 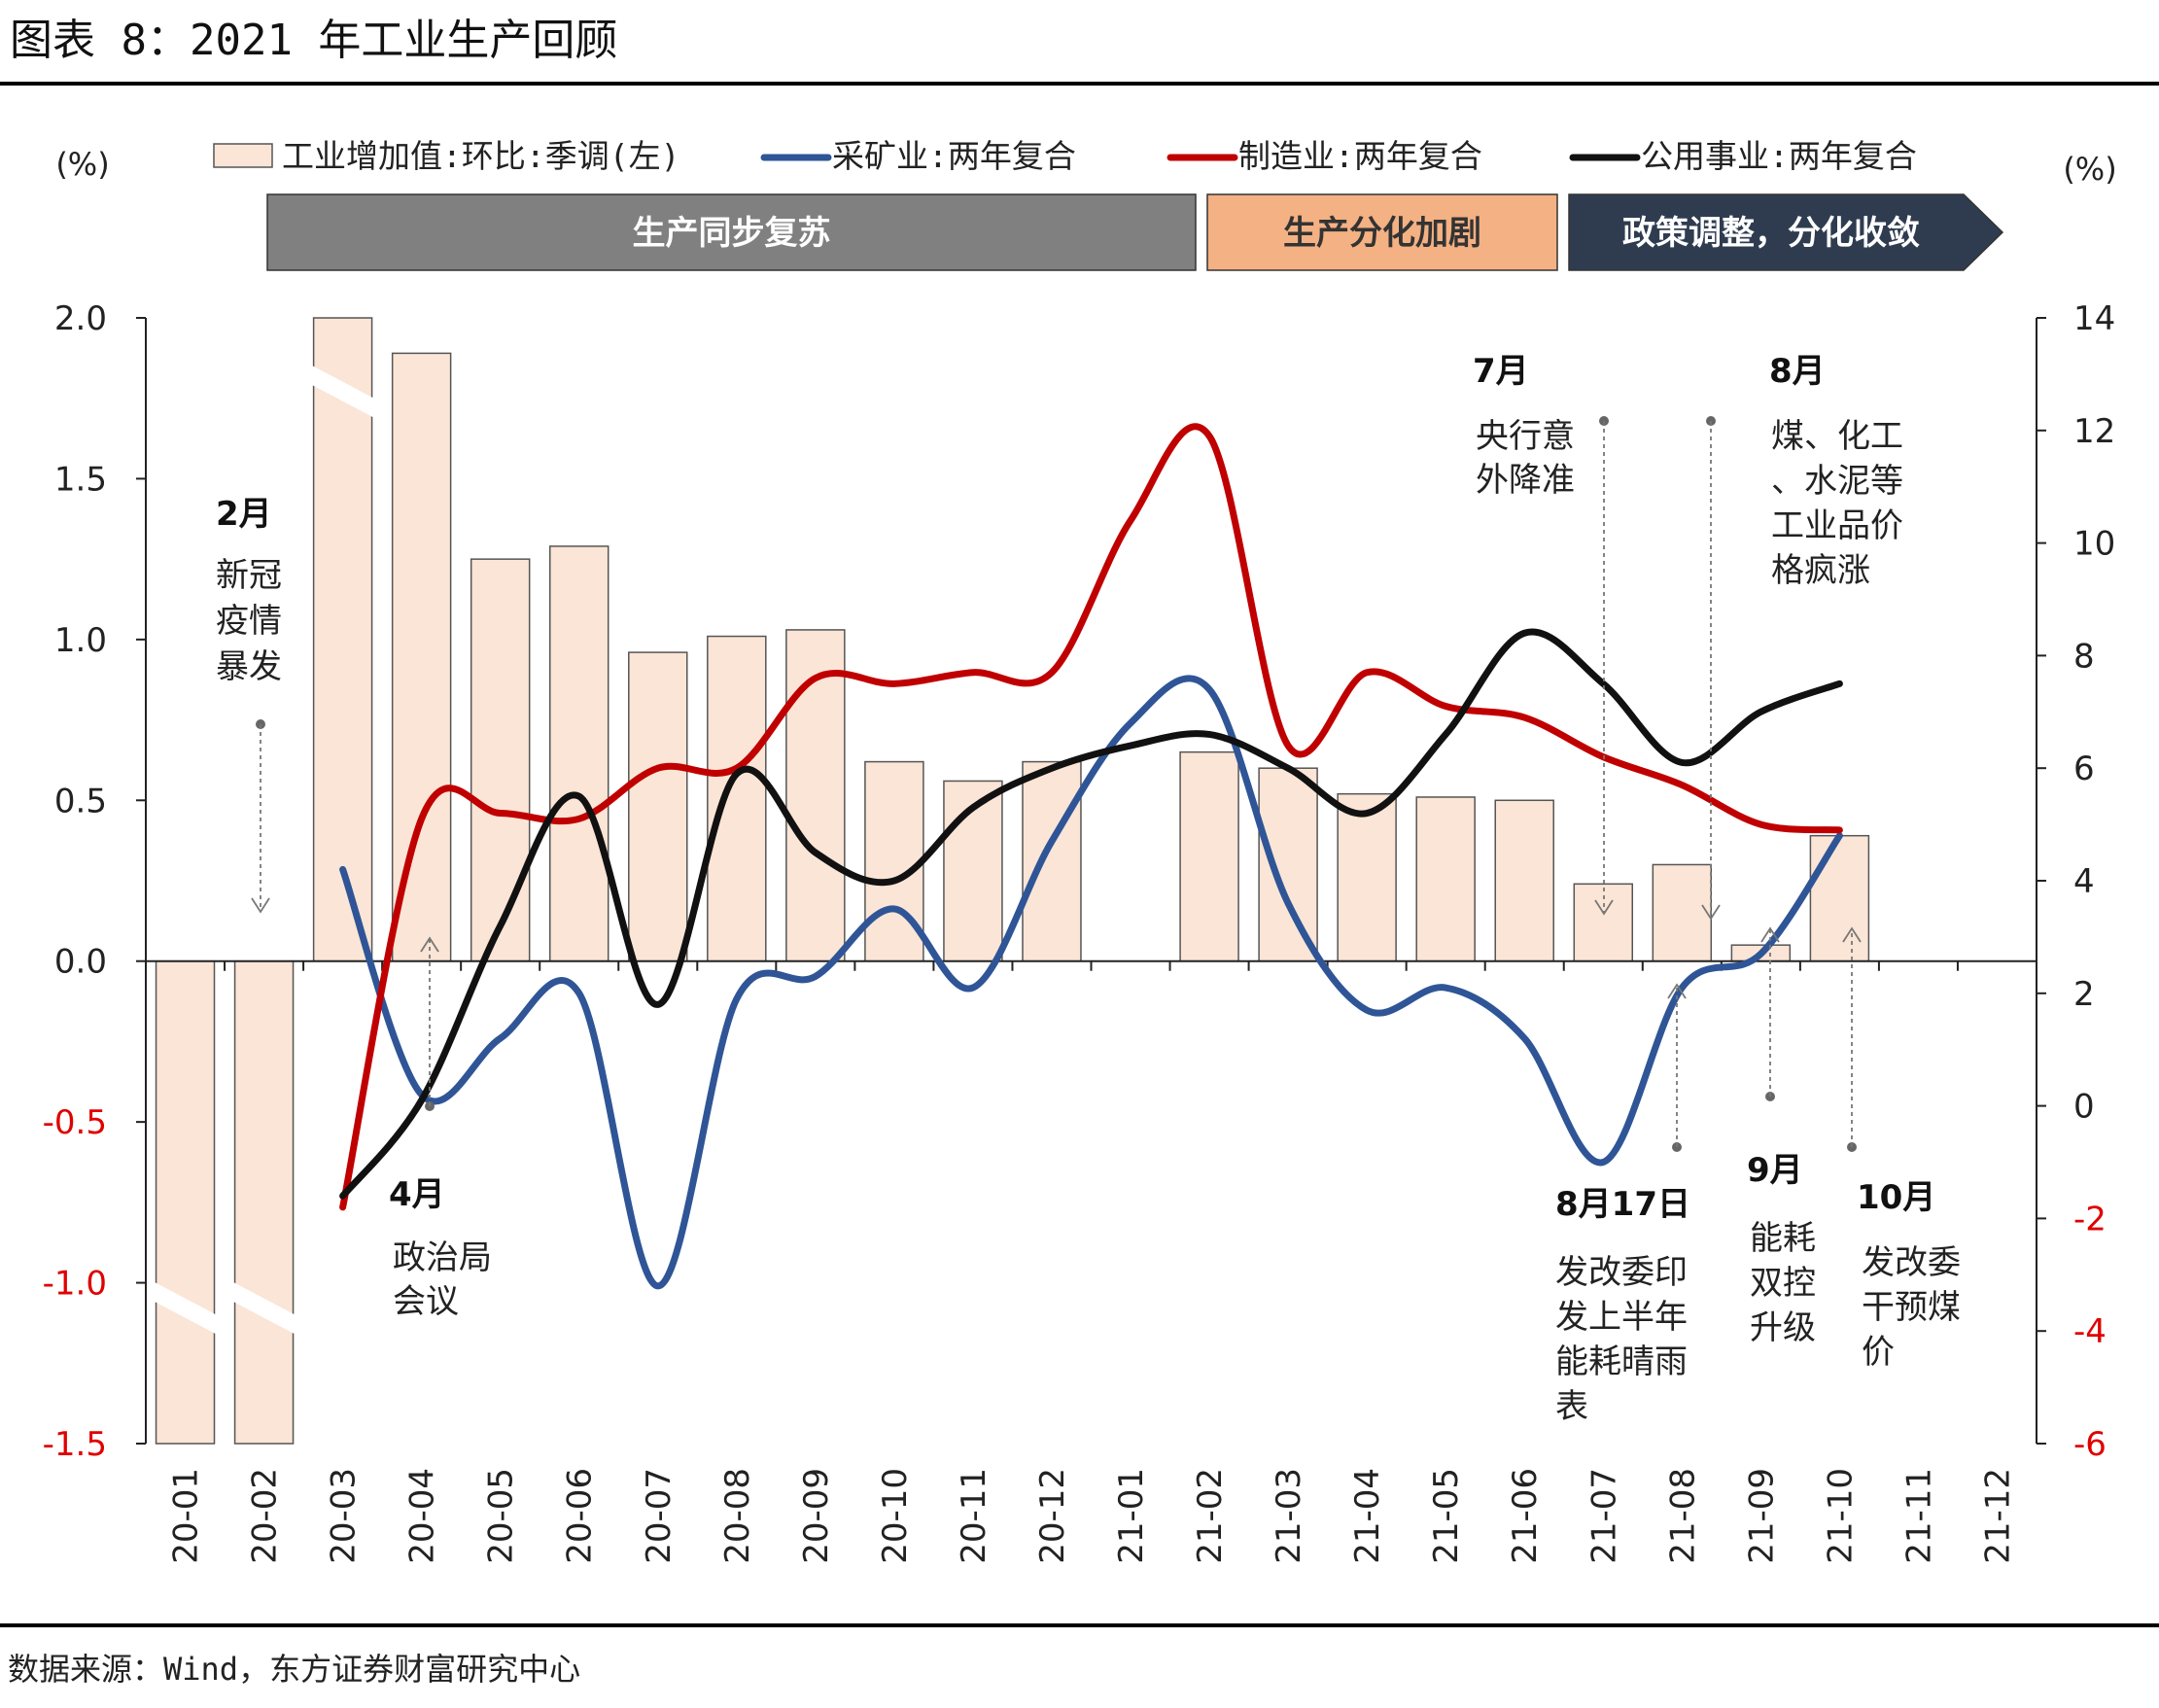 What do you see at coordinates (2084, 995) in the screenshot?
I see `right-tick-label: 2` at bounding box center [2084, 995].